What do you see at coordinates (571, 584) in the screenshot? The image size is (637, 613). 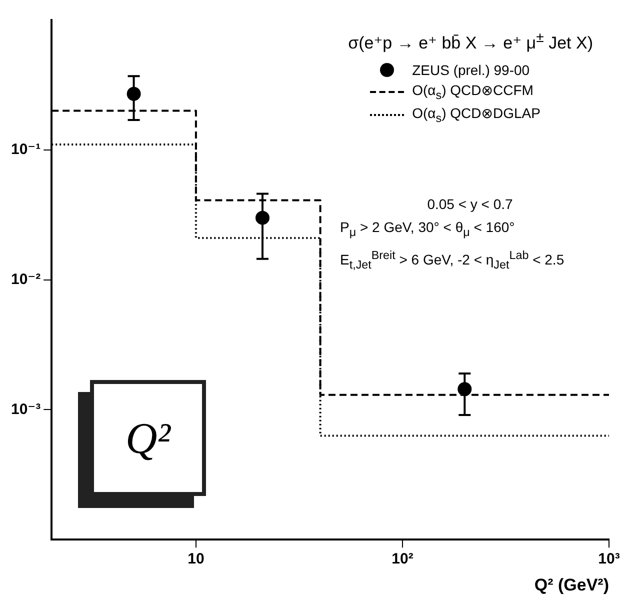 I see `x-axis-title: Q² (GeV²)` at bounding box center [571, 584].